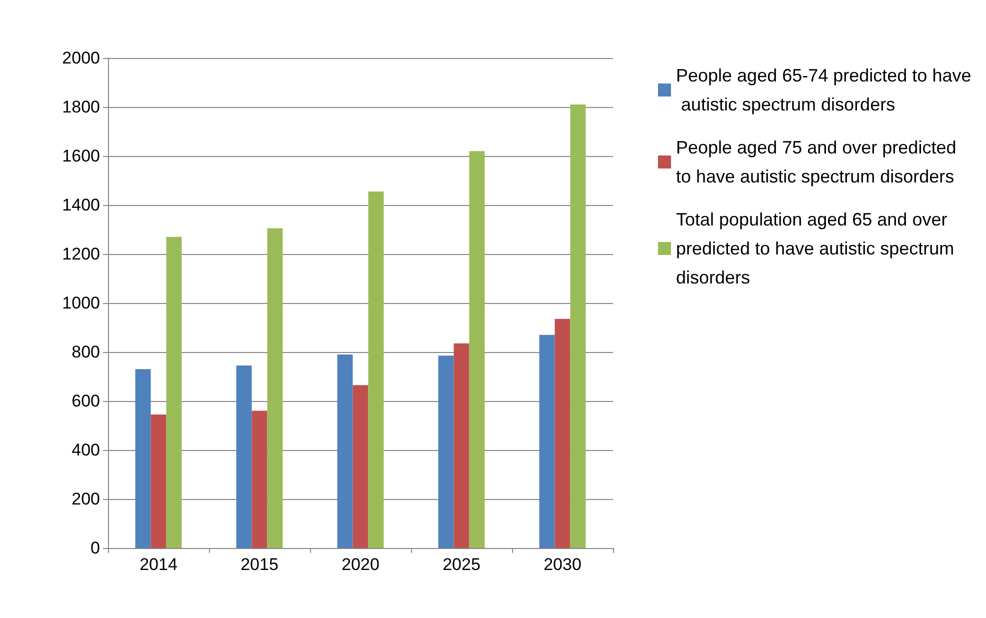 This screenshot has height=618, width=986. I want to click on legend-label: Total population aged 65 and over predicted to have autistic spectrum disorders, so click(818, 249).